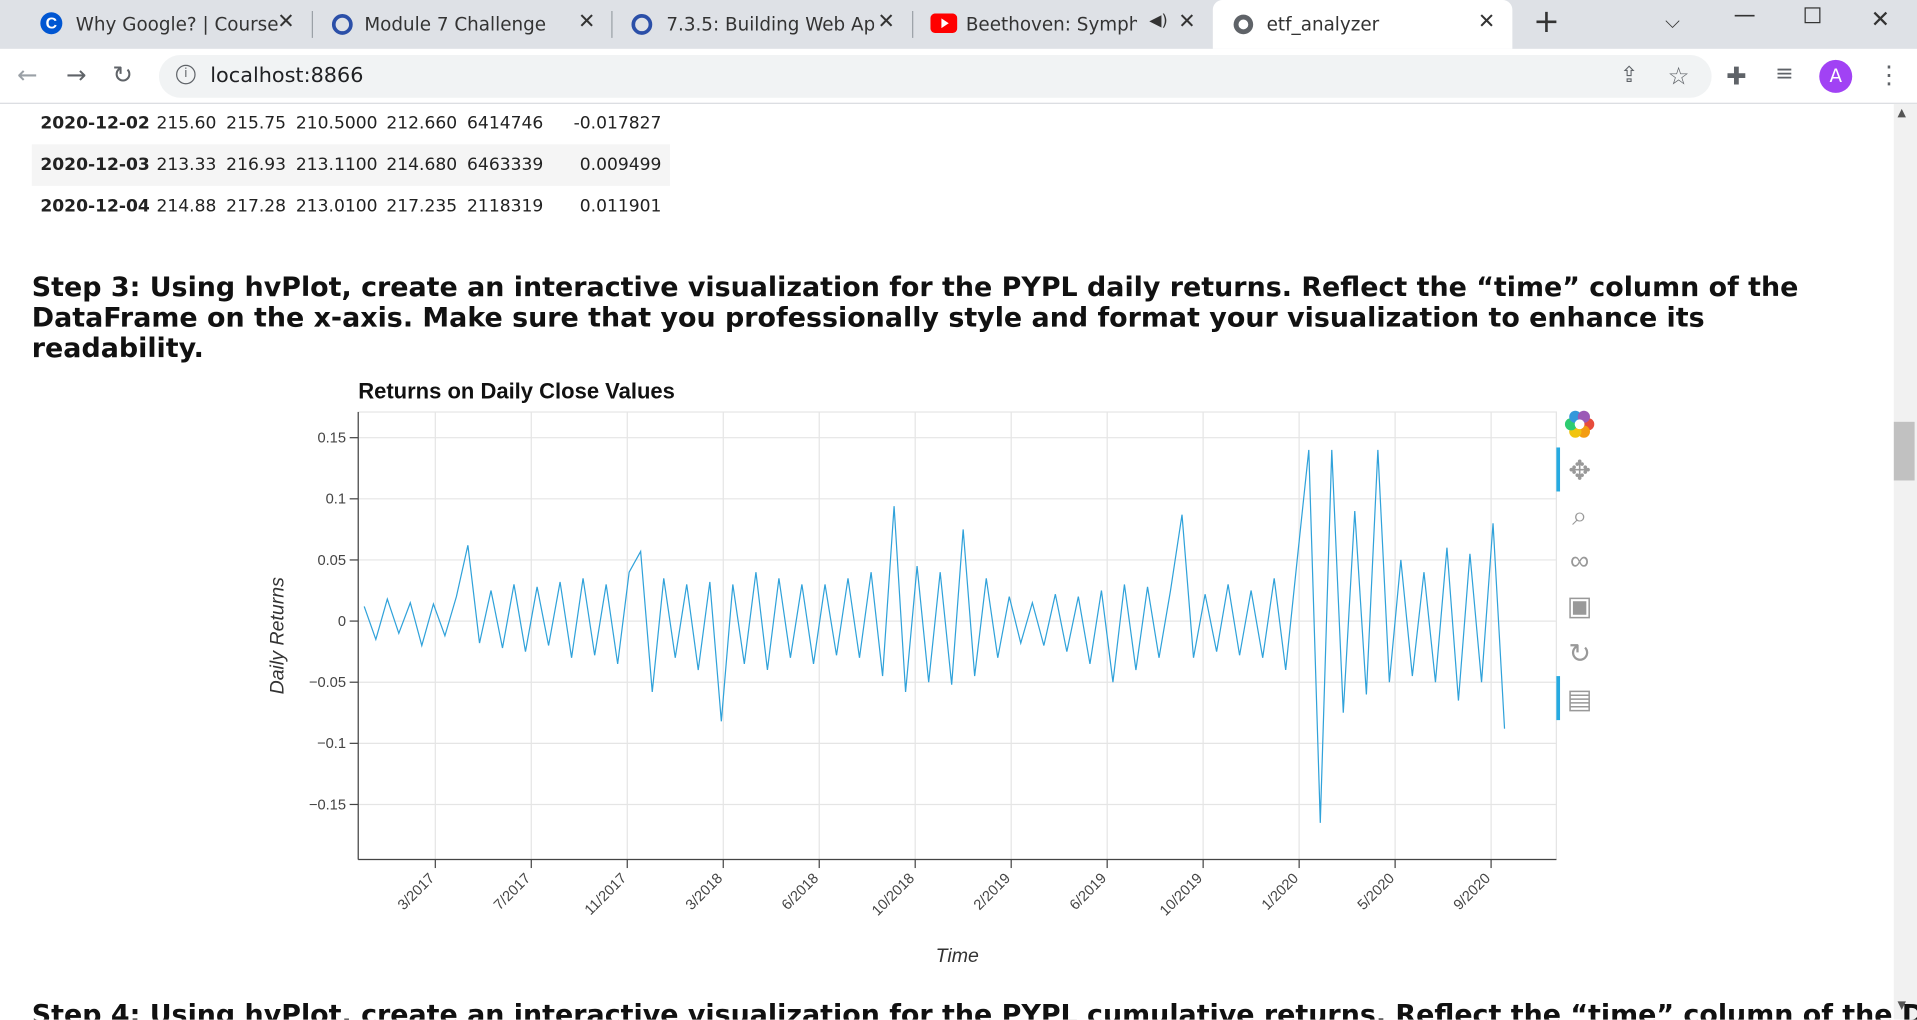 This screenshot has height=1020, width=1917. I want to click on y-axis-label: Daily Returns, so click(278, 636).